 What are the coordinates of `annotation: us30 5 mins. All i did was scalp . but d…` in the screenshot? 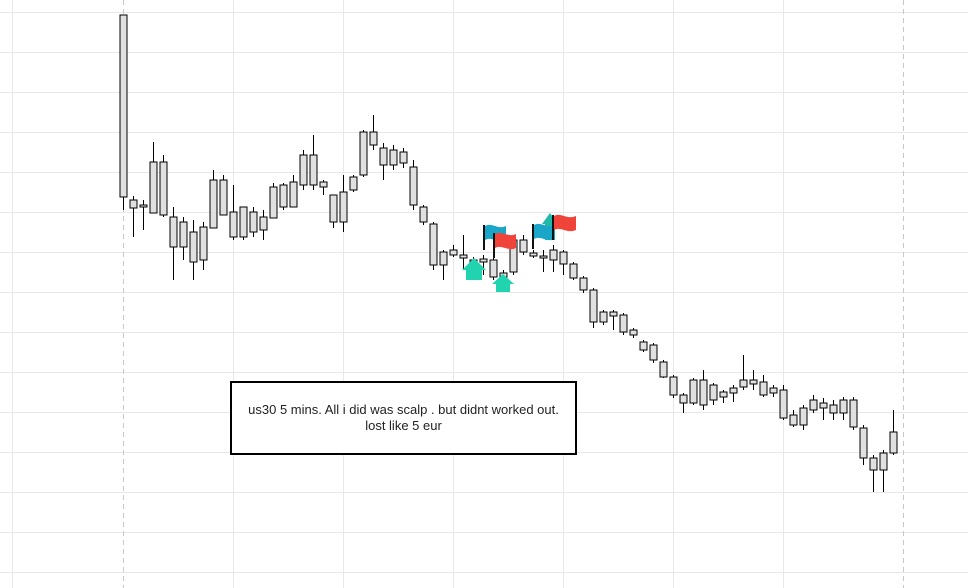 It's located at (403, 417).